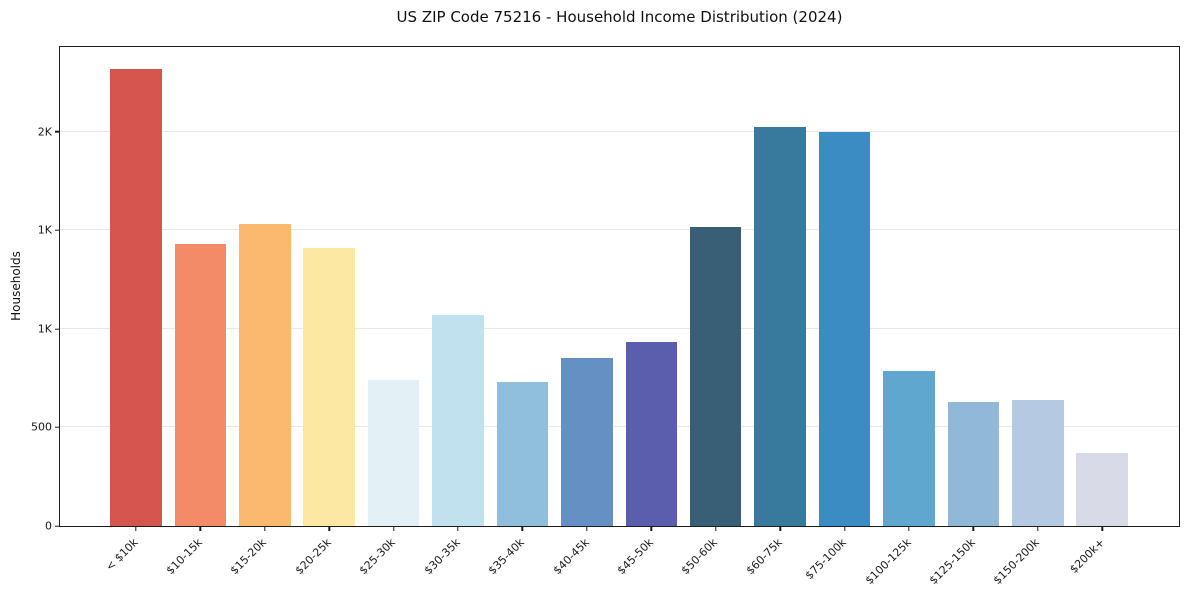 This screenshot has width=1189, height=590. Describe the element at coordinates (455, 312) in the screenshot. I see `bar-slot: $30-35k` at that location.